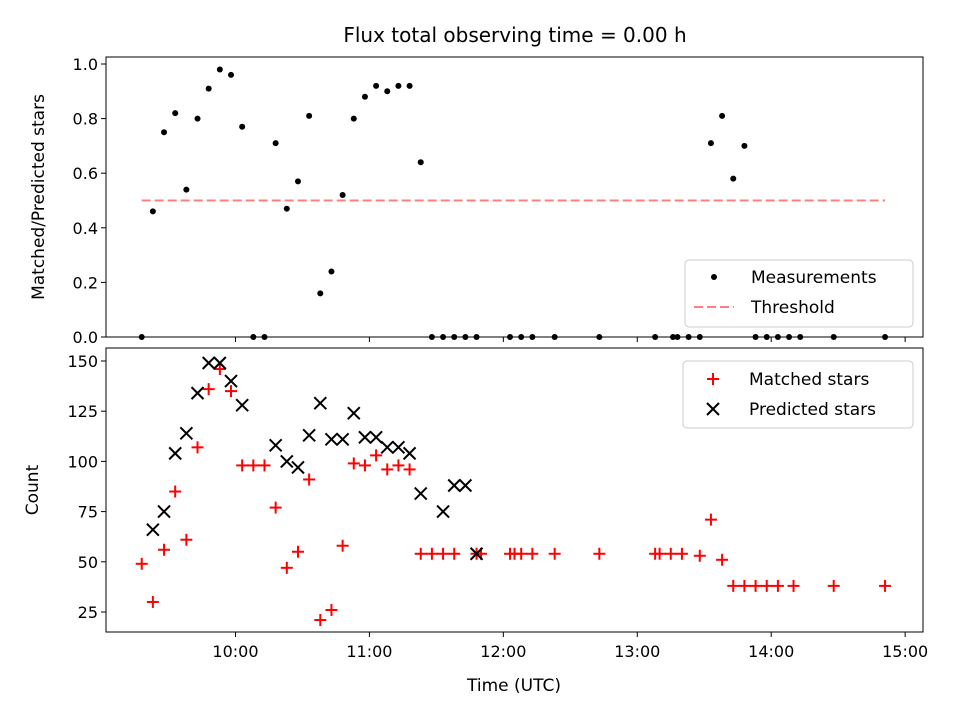 This screenshot has height=720, width=960. What do you see at coordinates (713, 409) in the screenshot?
I see `legend-predicted-marker` at bounding box center [713, 409].